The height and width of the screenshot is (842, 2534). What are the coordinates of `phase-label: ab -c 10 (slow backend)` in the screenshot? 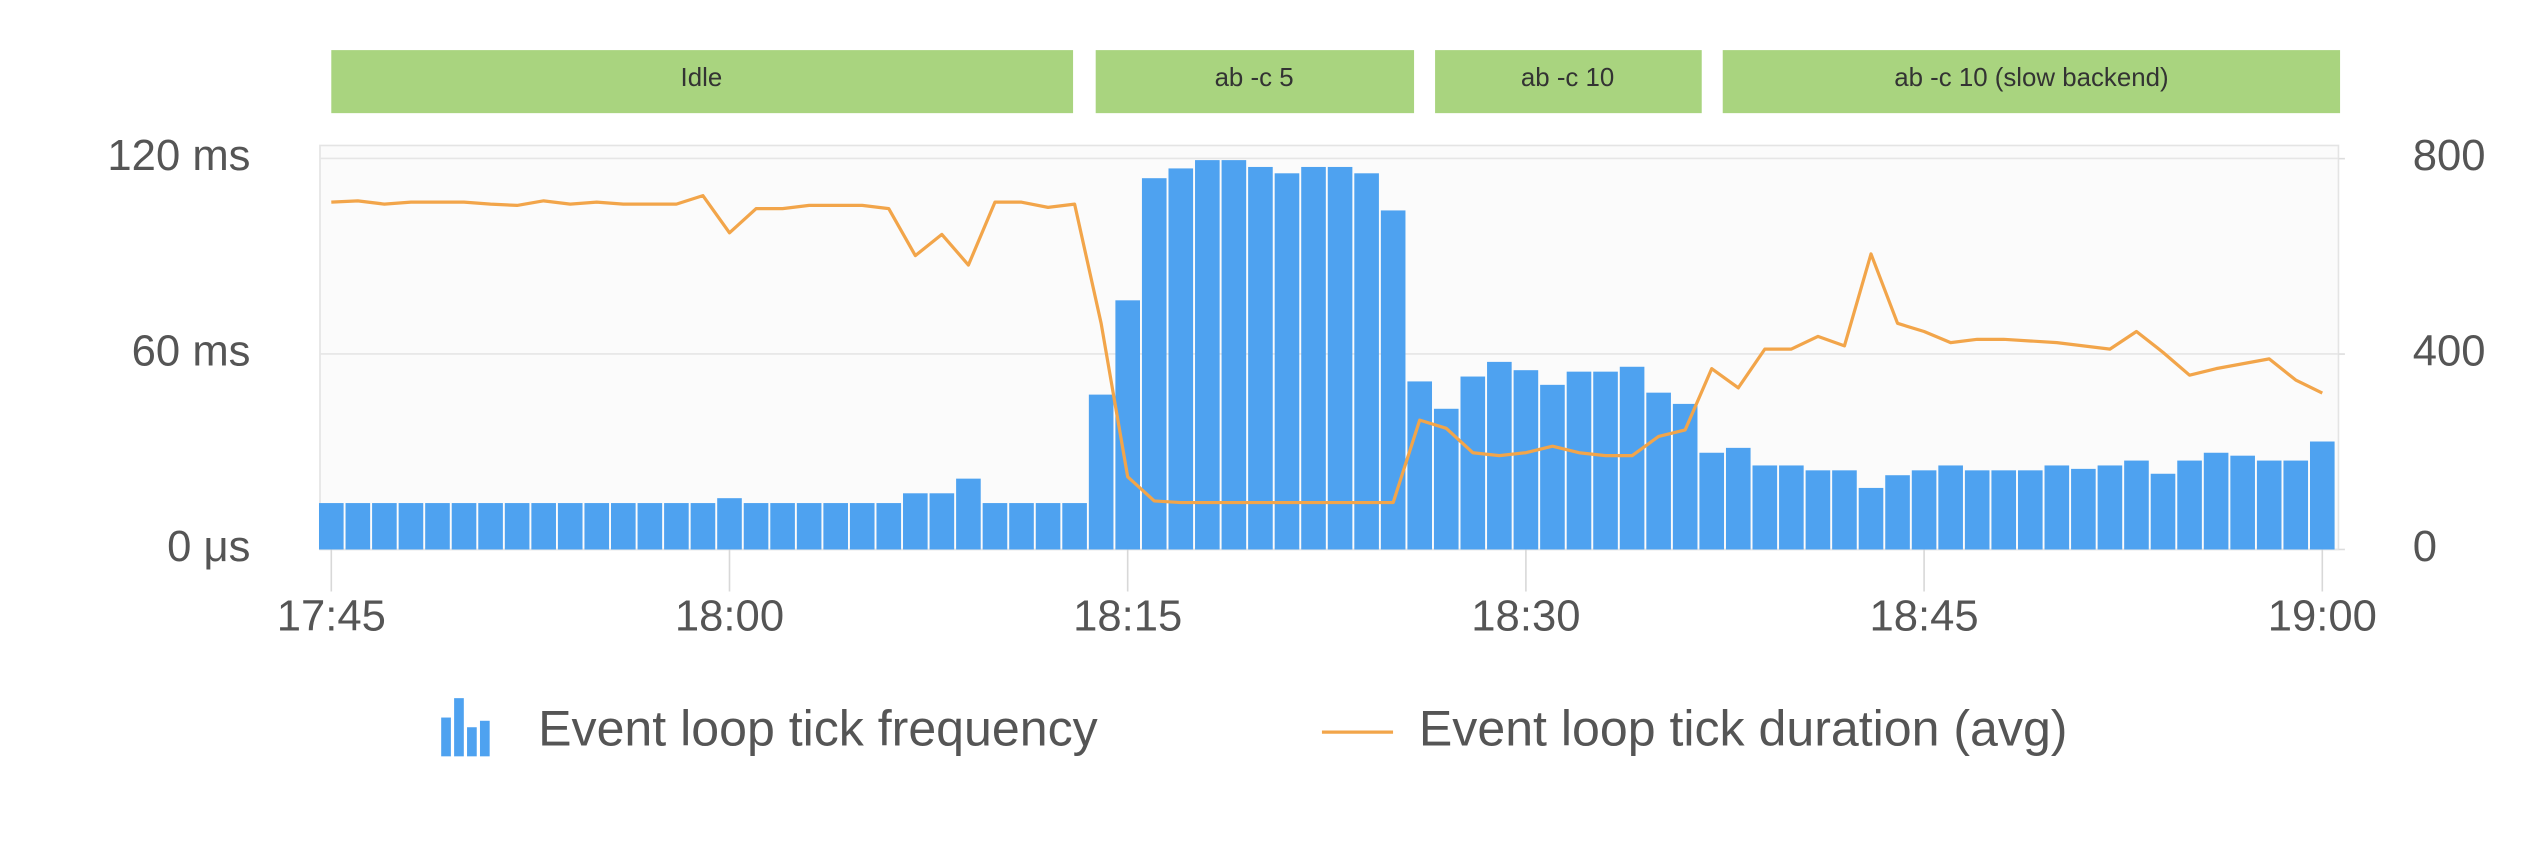 It's located at (2031, 78).